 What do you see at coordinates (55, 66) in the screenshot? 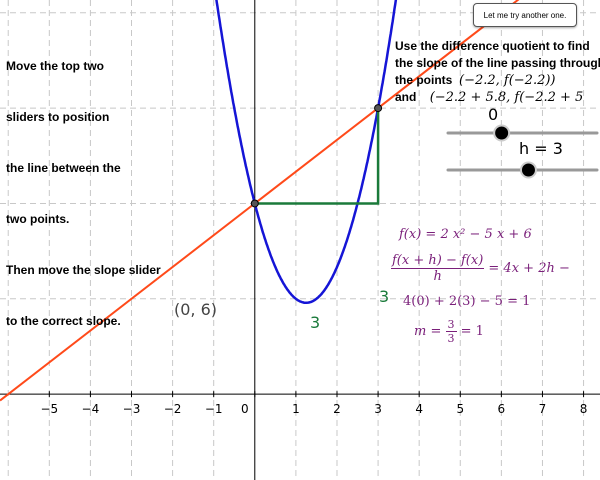
I see `instruction-line: Move the top two` at bounding box center [55, 66].